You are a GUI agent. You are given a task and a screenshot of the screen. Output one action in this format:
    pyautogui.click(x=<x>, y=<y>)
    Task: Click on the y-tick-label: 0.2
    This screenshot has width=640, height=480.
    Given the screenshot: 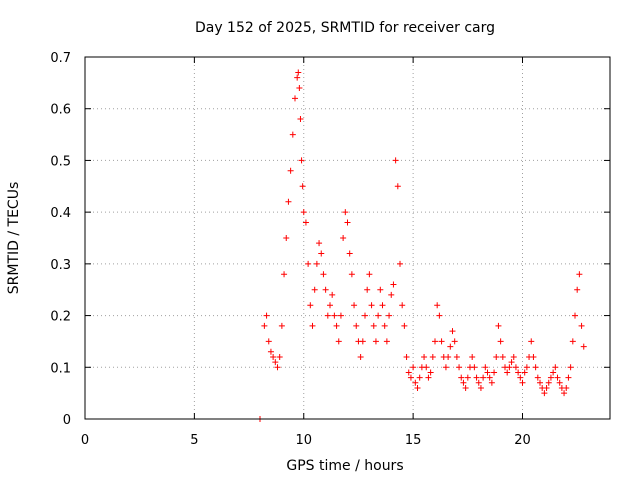 What is the action you would take?
    pyautogui.click(x=60, y=317)
    